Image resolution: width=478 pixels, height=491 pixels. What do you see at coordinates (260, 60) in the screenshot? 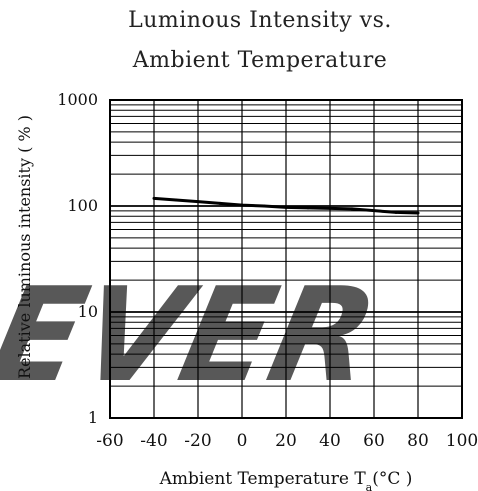
I see `chart-title-line-2: Ambient Temperature` at bounding box center [260, 60].